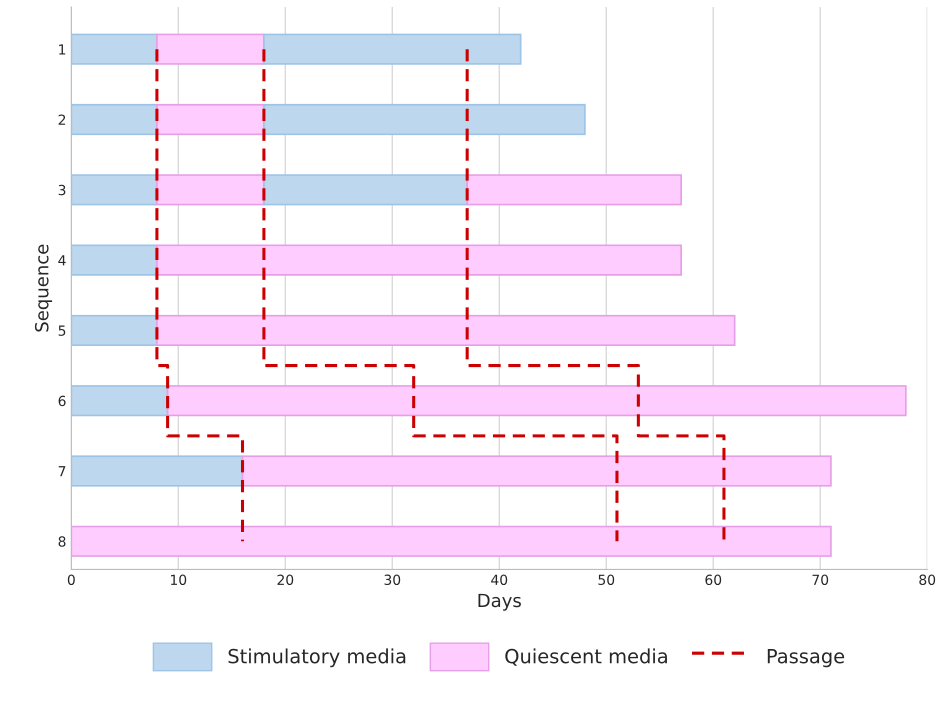  Describe the element at coordinates (586, 657) in the screenshot. I see `legend-label: Quiescent media` at that location.